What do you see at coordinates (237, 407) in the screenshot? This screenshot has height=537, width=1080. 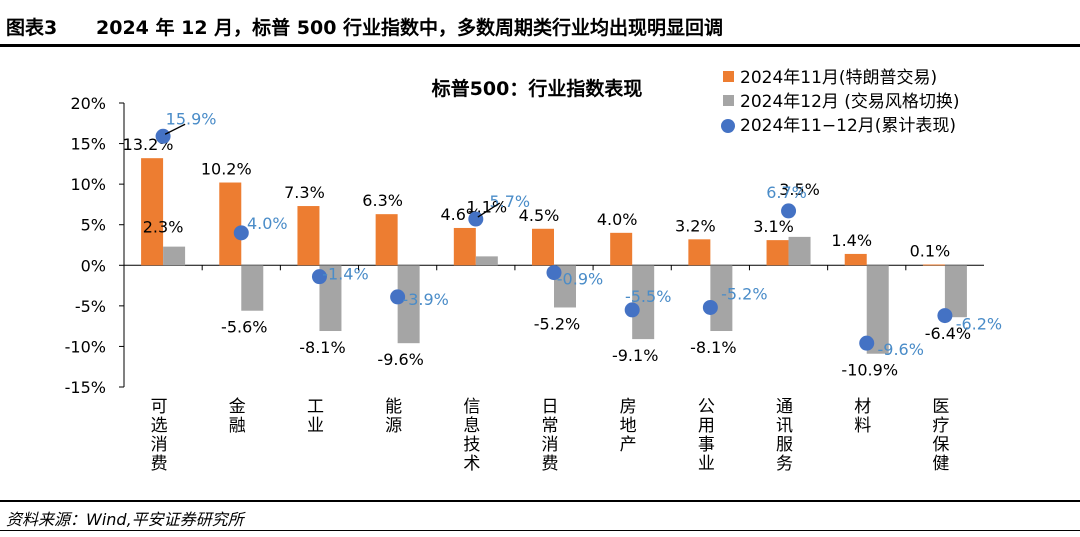 I see `category-label-char: 金` at bounding box center [237, 407].